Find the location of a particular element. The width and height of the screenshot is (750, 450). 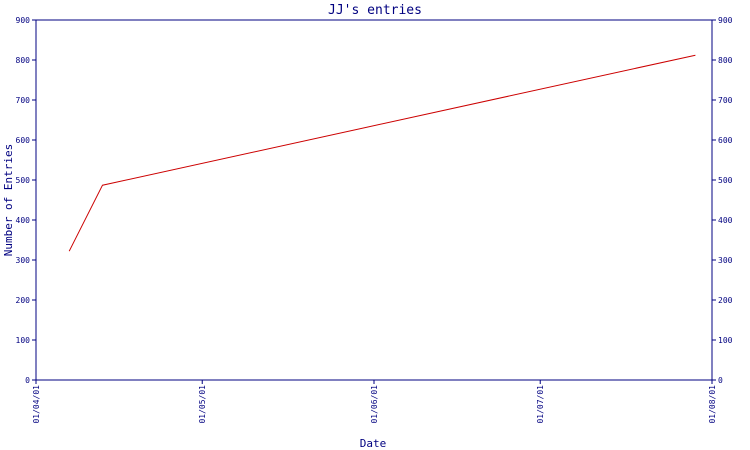

x-tick-label-2: 01/06/01 is located at coordinates (374, 404).